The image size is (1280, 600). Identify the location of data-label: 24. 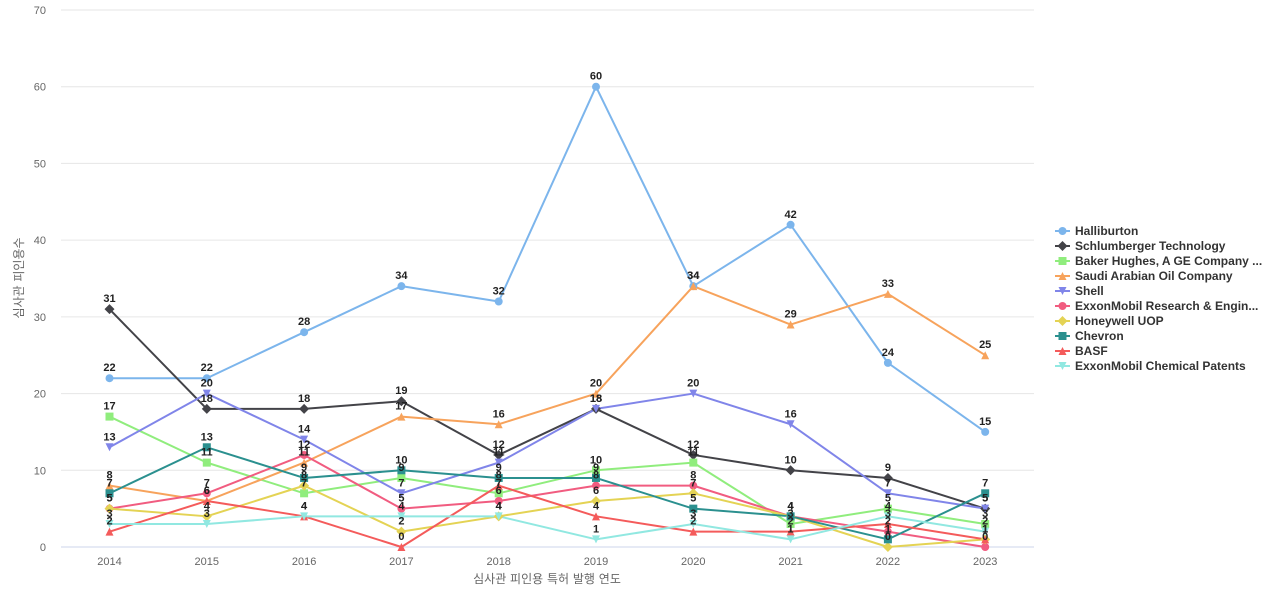
(888, 353).